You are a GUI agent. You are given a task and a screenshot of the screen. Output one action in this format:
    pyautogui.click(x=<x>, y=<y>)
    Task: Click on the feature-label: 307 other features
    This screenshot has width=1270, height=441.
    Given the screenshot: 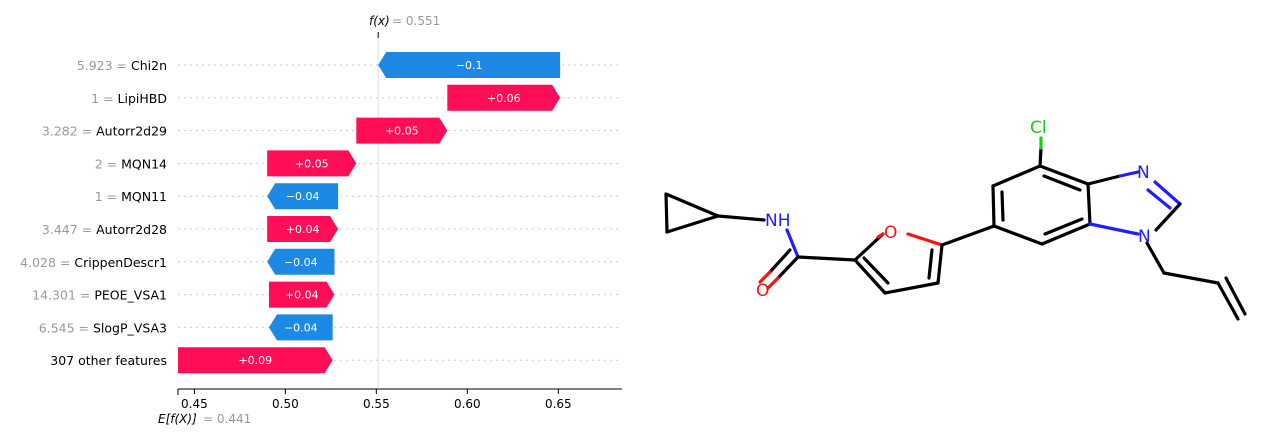 What is the action you would take?
    pyautogui.click(x=108, y=360)
    